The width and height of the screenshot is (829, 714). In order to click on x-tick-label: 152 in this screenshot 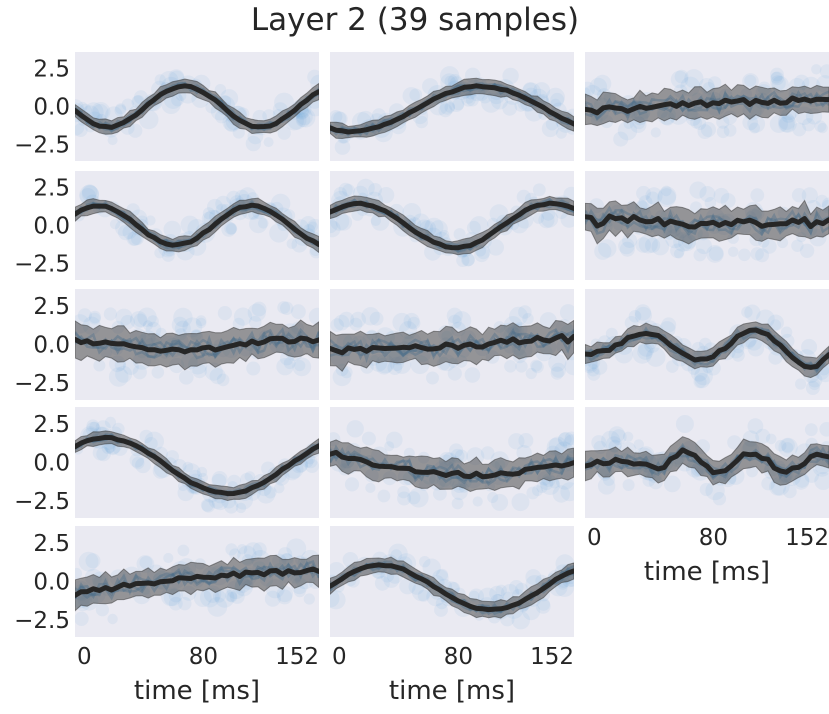, I will do `click(552, 657)`.